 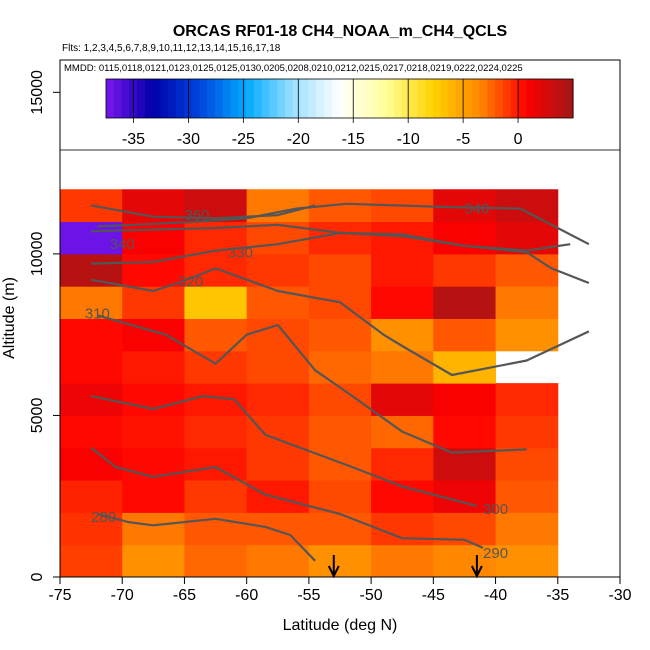 What do you see at coordinates (495, 553) in the screenshot?
I see `contour-label: 290` at bounding box center [495, 553].